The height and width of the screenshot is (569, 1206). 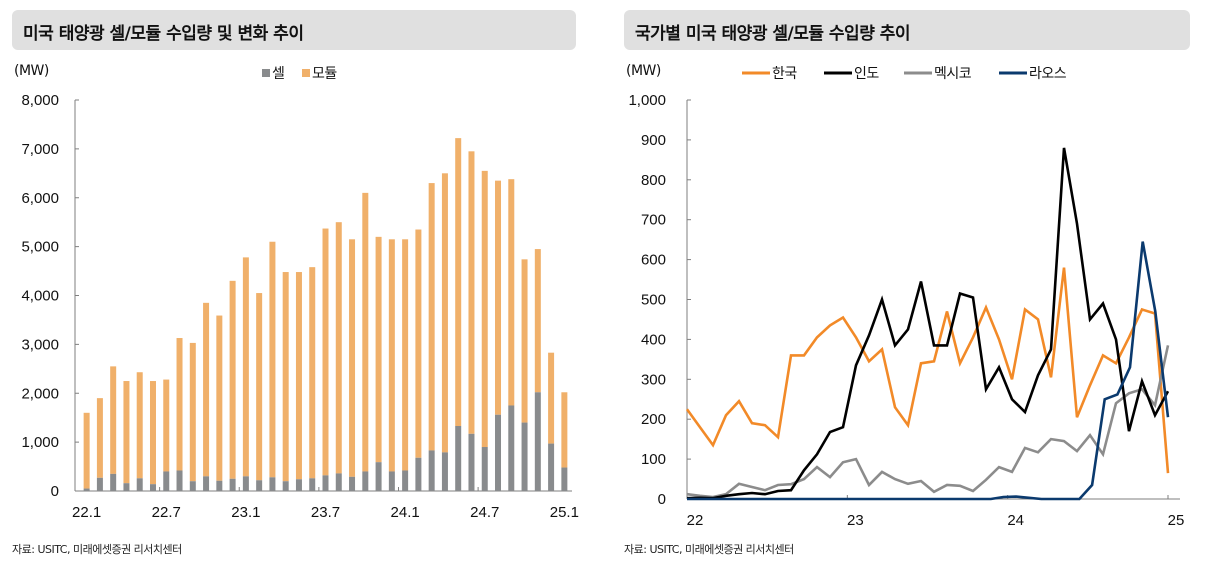 I want to click on x-tick-label: 22.1, so click(x=86, y=512).